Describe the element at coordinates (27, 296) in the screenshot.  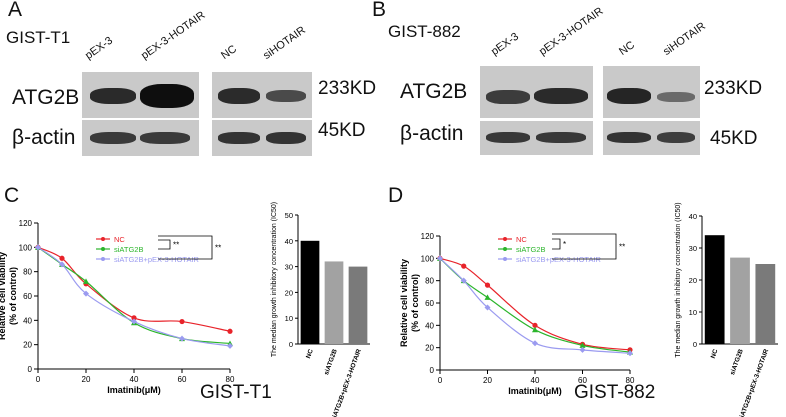
I see `y-tick-label: 60` at that location.